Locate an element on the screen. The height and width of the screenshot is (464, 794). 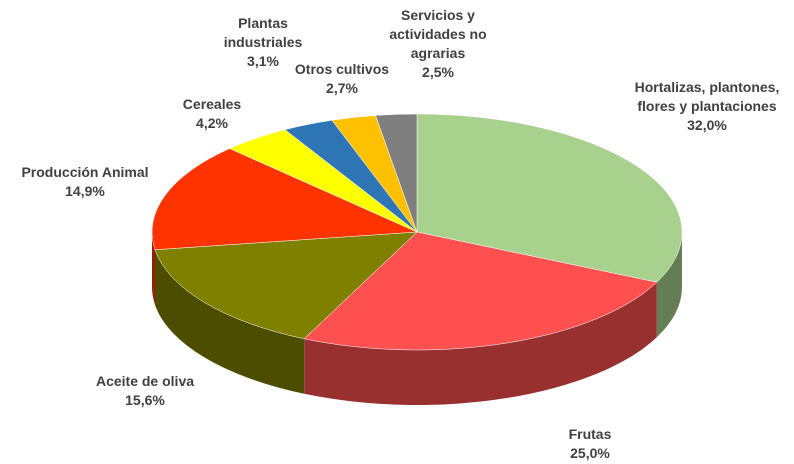
category-name: Cereales is located at coordinates (212, 104).